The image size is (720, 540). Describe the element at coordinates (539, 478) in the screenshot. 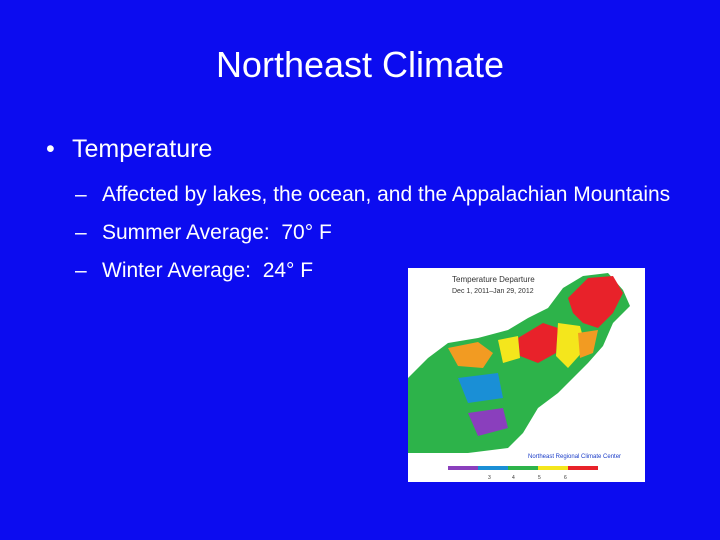

I see `legend-label: 5` at that location.